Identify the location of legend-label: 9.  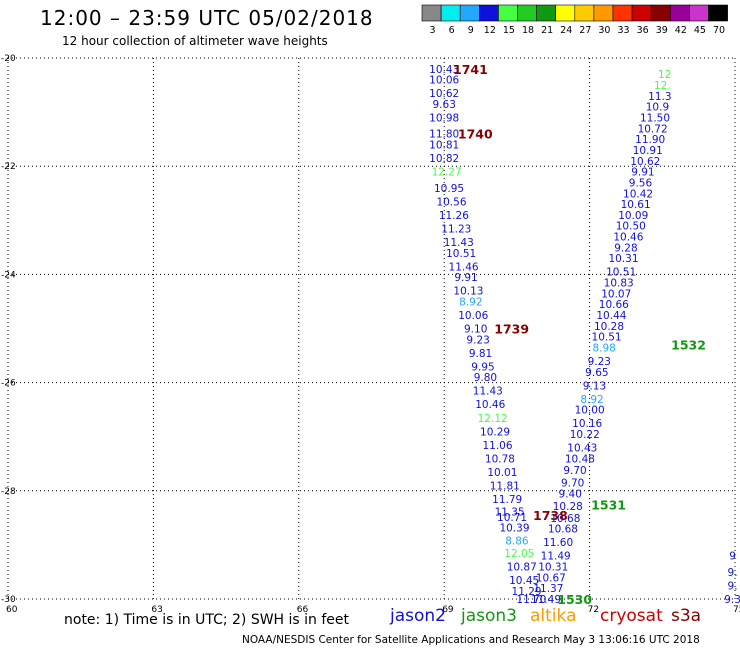
(471, 30).